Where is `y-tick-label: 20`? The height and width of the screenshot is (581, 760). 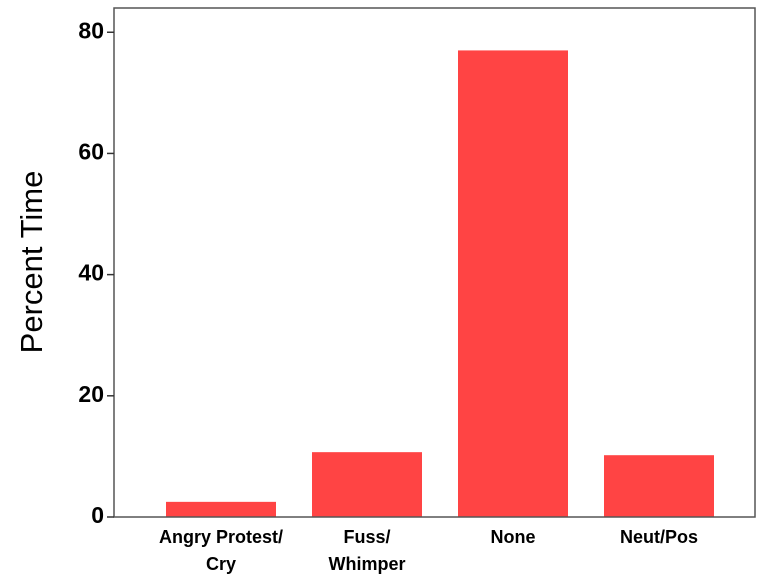 y-tick-label: 20 is located at coordinates (91, 394).